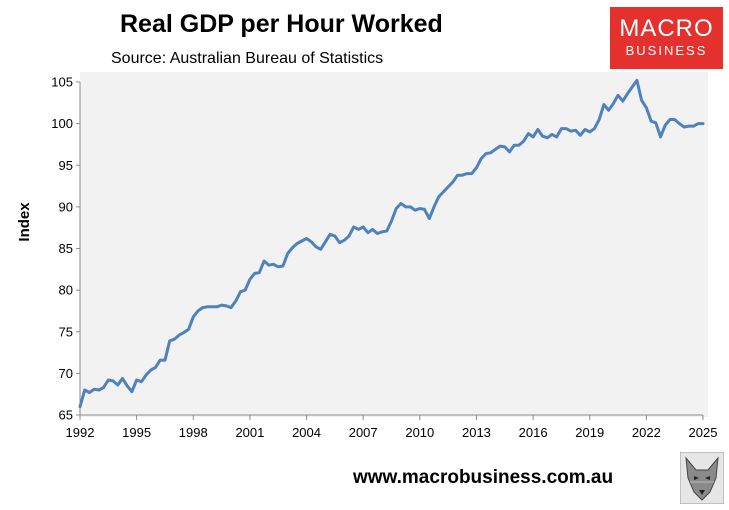  I want to click on y-tick-label: 100, so click(62, 123).